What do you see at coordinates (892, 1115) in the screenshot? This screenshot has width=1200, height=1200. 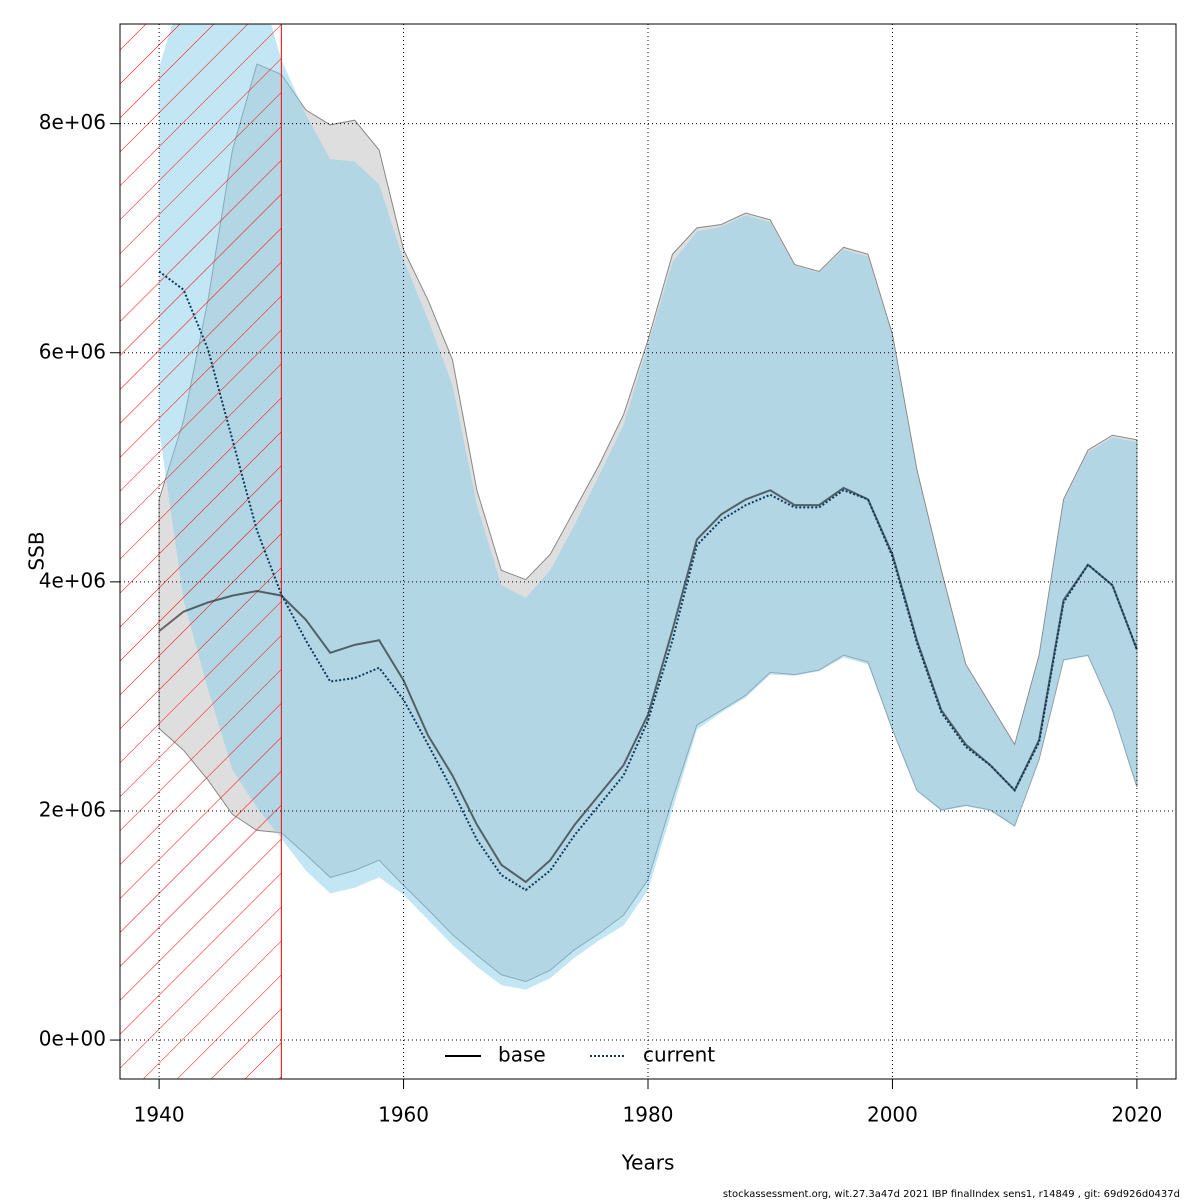 I see `x-tick-label: 2000` at bounding box center [892, 1115].